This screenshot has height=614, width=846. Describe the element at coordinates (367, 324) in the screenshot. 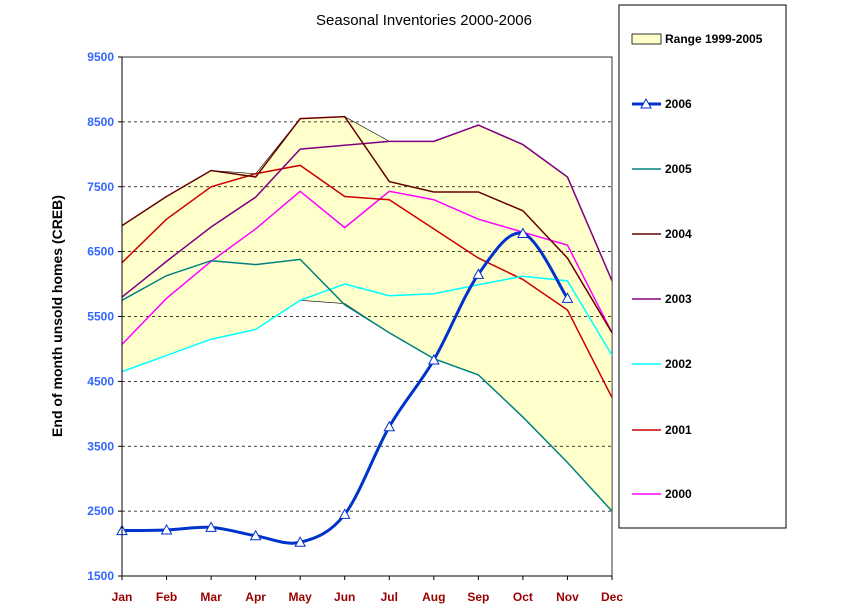

I see `series-line-2002` at that location.